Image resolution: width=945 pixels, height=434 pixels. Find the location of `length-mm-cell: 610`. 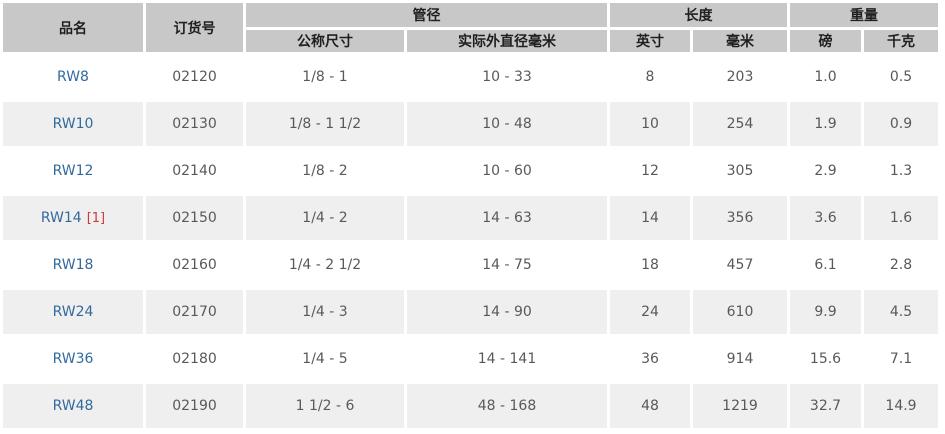

length-mm-cell: 610 is located at coordinates (740, 312).